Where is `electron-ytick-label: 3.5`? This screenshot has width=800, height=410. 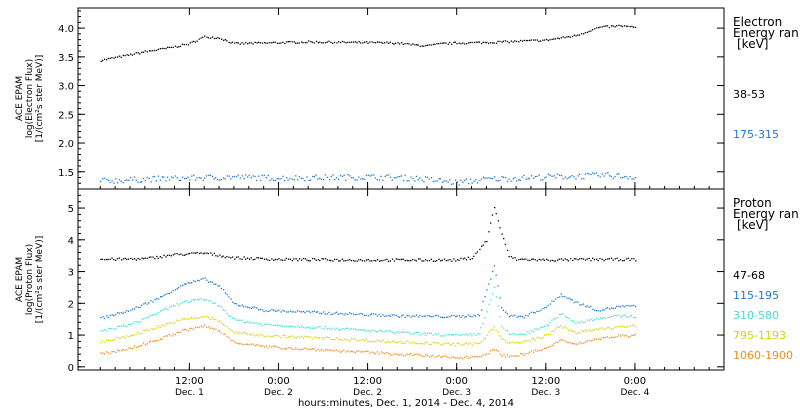
electron-ytick-label: 3.5 is located at coordinates (66, 58).